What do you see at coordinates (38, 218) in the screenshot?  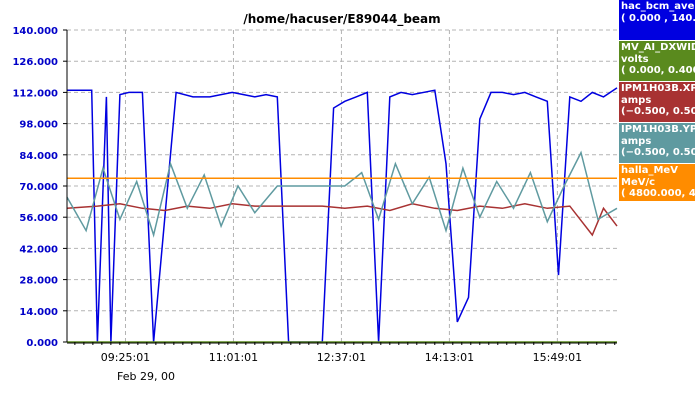 I see `y-tick-label: 56.000` at bounding box center [38, 218].